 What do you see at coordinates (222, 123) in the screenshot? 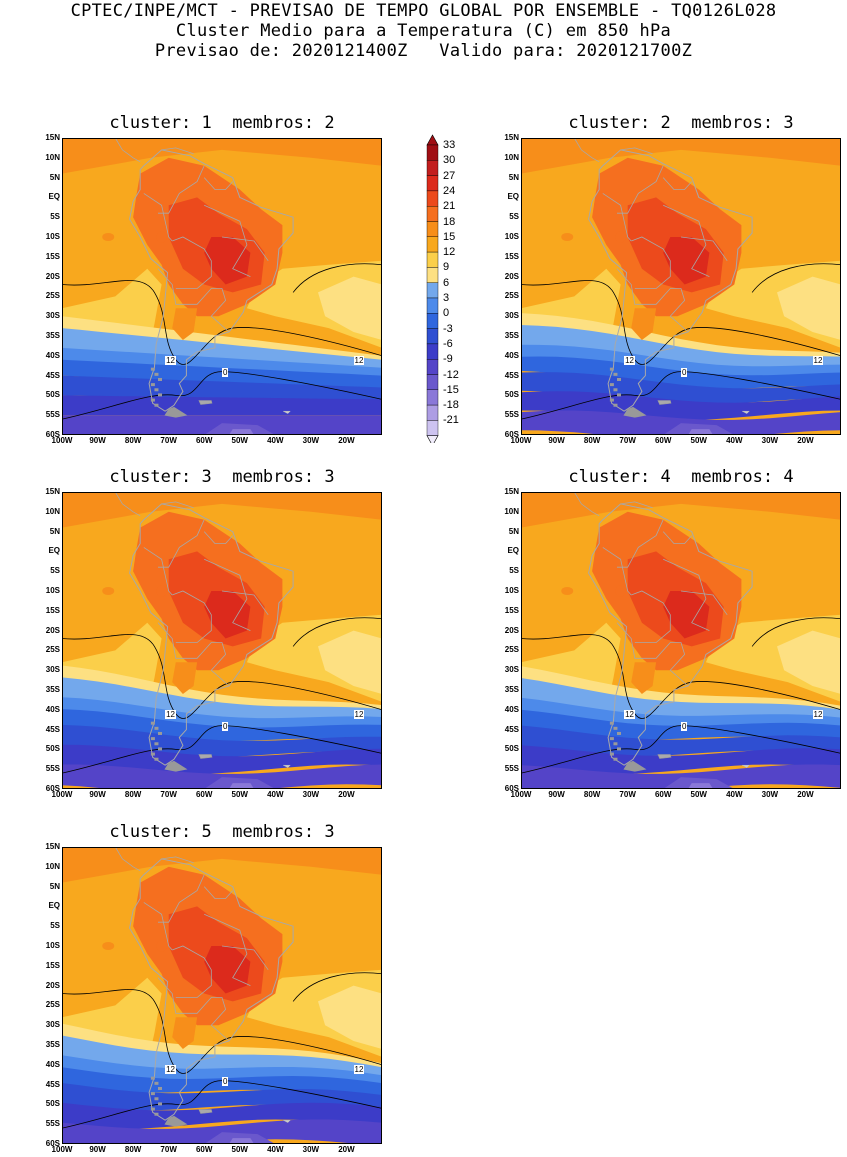
I see `panel-title: cluster: 1 membros: 2` at bounding box center [222, 123].